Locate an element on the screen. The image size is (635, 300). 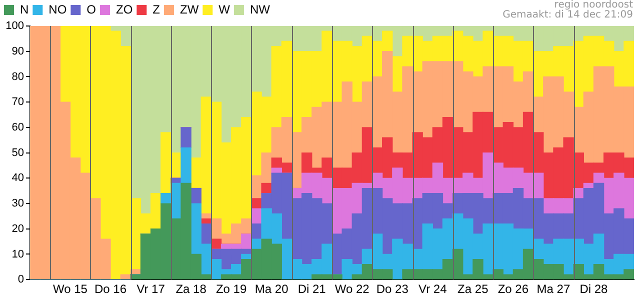
x-tick-label: Vr 17 is located at coordinates (151, 289).